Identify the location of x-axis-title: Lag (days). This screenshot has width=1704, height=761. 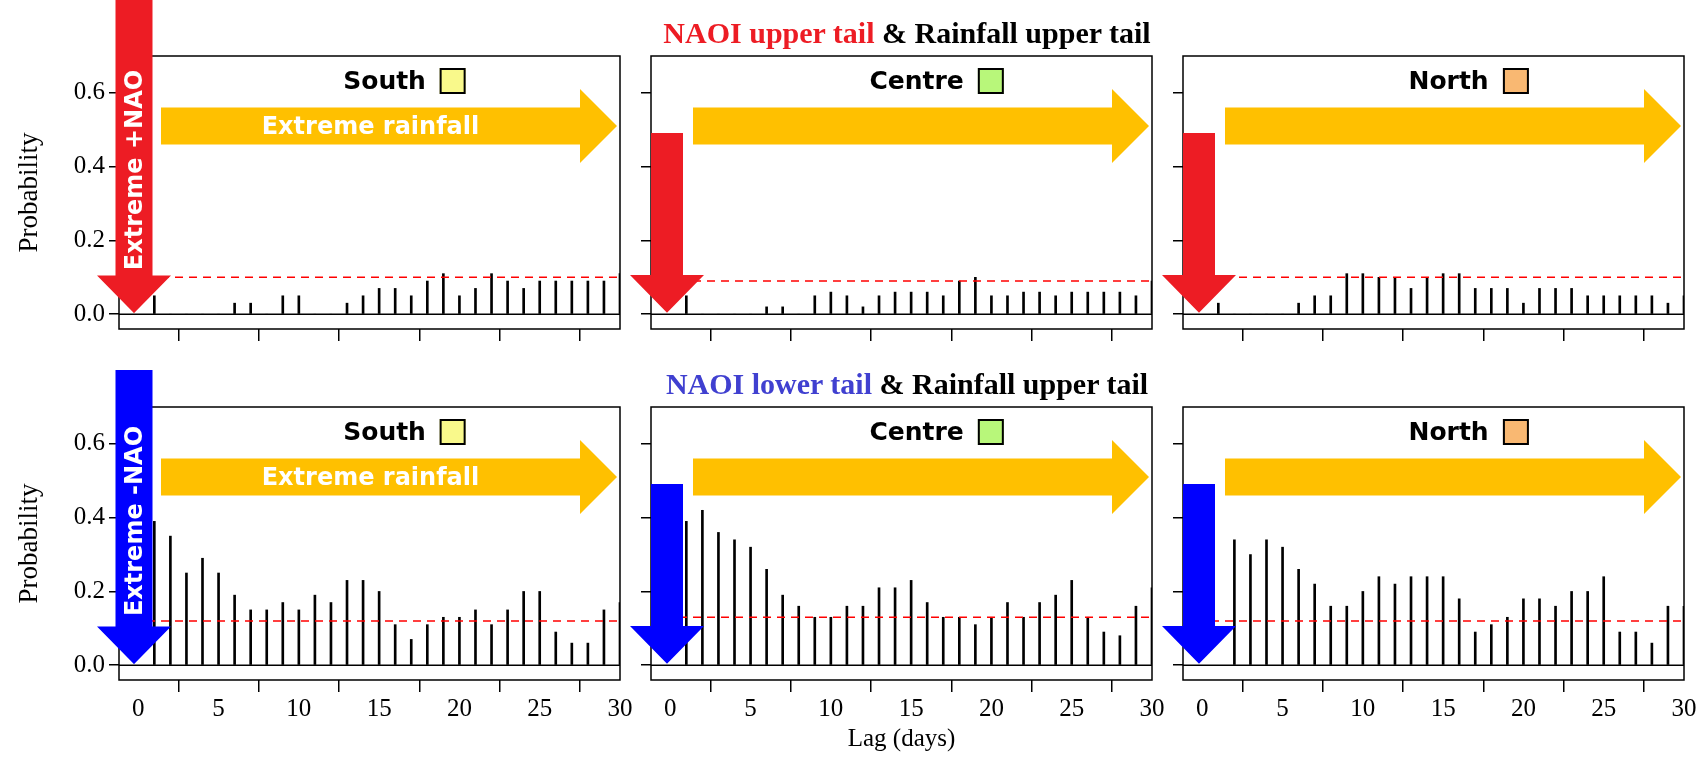
(901, 737).